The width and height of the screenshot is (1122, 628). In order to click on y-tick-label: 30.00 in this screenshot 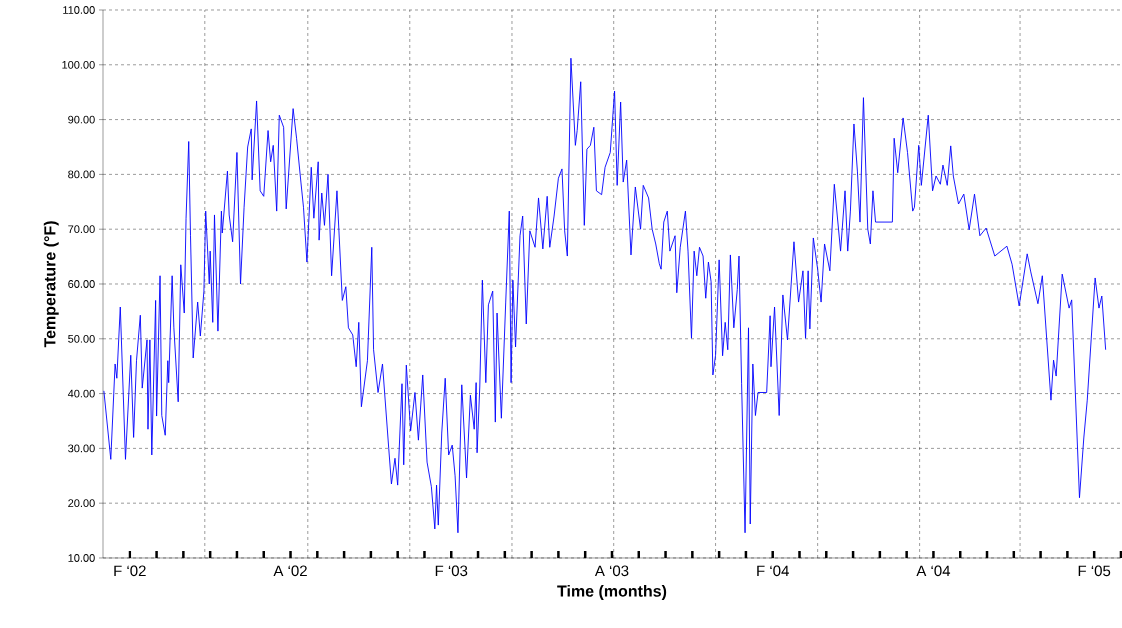, I will do `click(81, 448)`.